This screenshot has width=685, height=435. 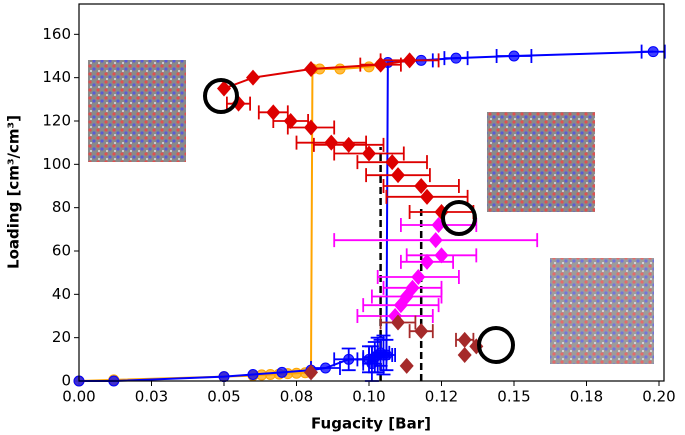 I want to click on x-tick-label: 0.18, so click(x=586, y=397).